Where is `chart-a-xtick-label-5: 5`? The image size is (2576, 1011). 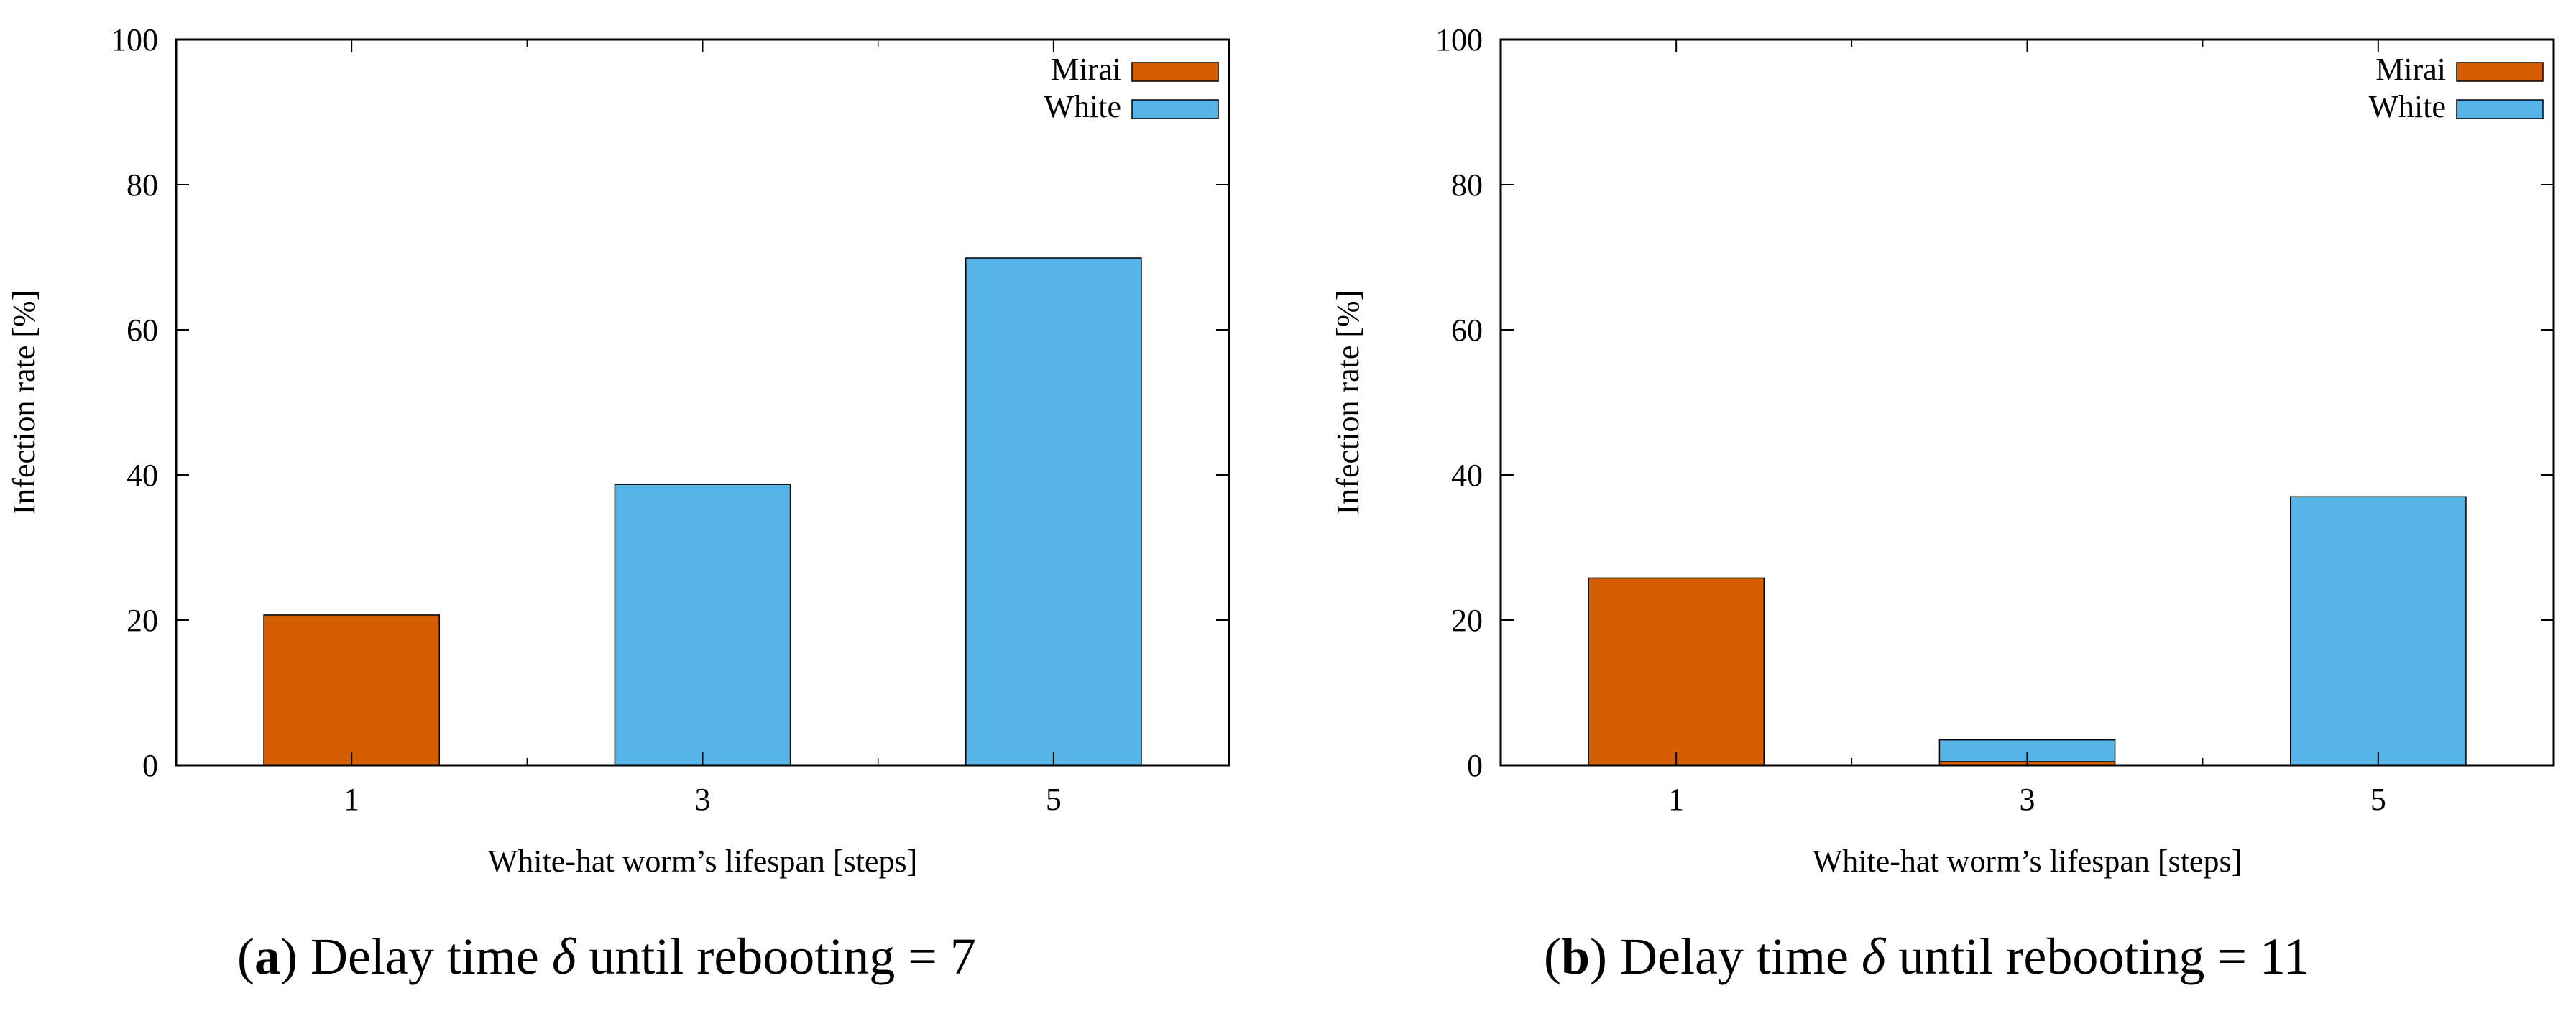 chart-a-xtick-label-5: 5 is located at coordinates (1054, 799).